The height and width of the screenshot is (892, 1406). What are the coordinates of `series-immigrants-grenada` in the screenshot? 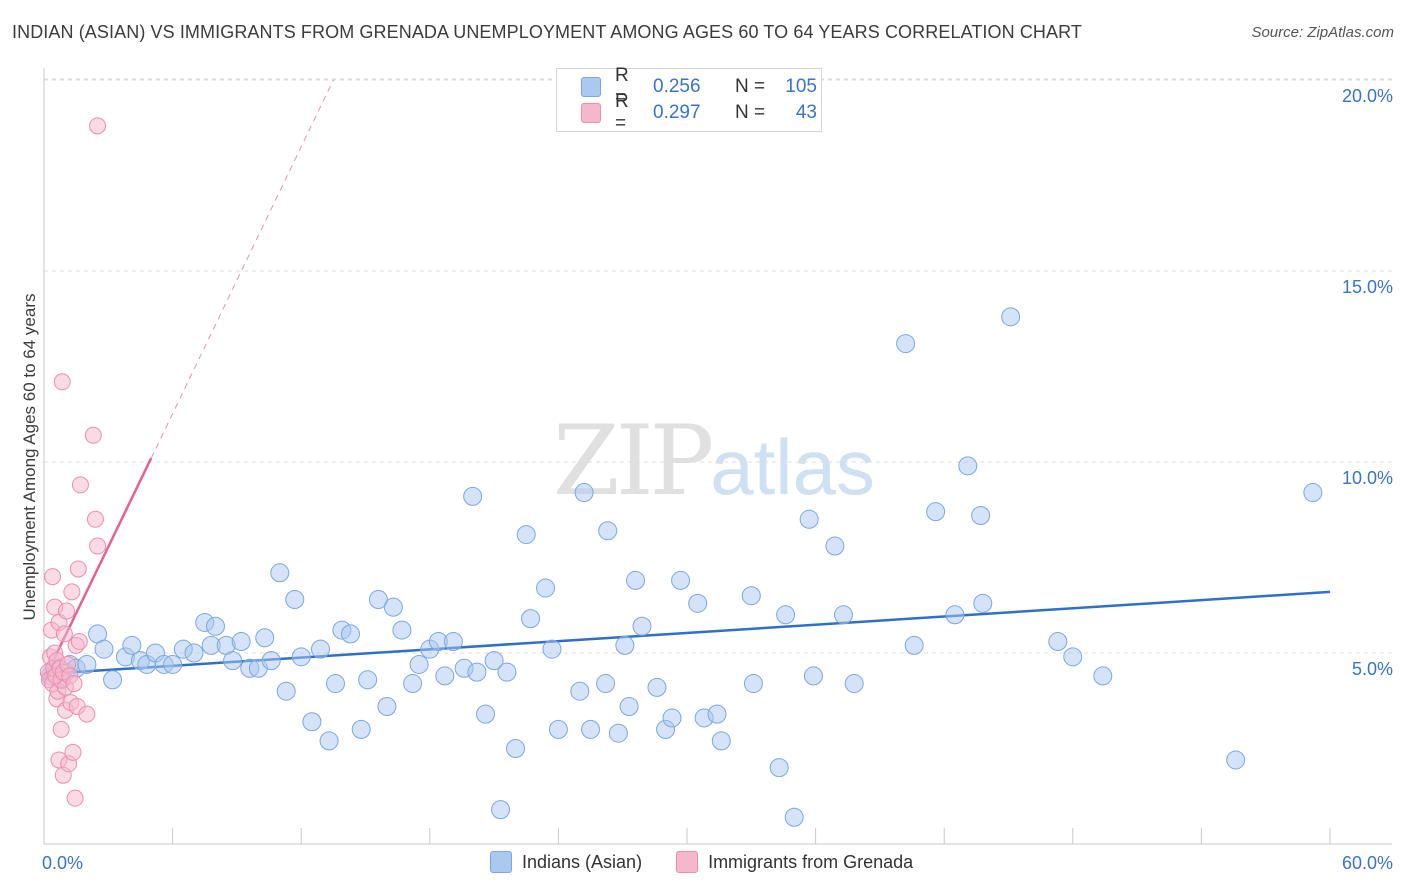 It's located at (73, 462).